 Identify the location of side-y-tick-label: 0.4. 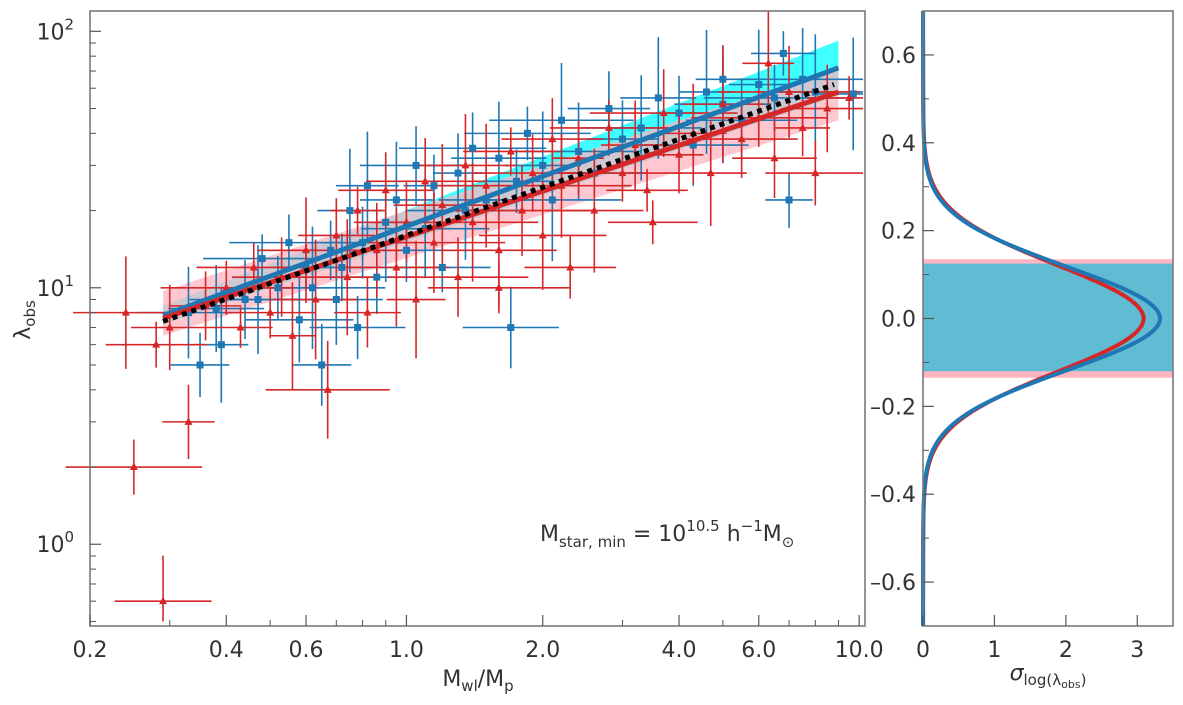
(898, 144).